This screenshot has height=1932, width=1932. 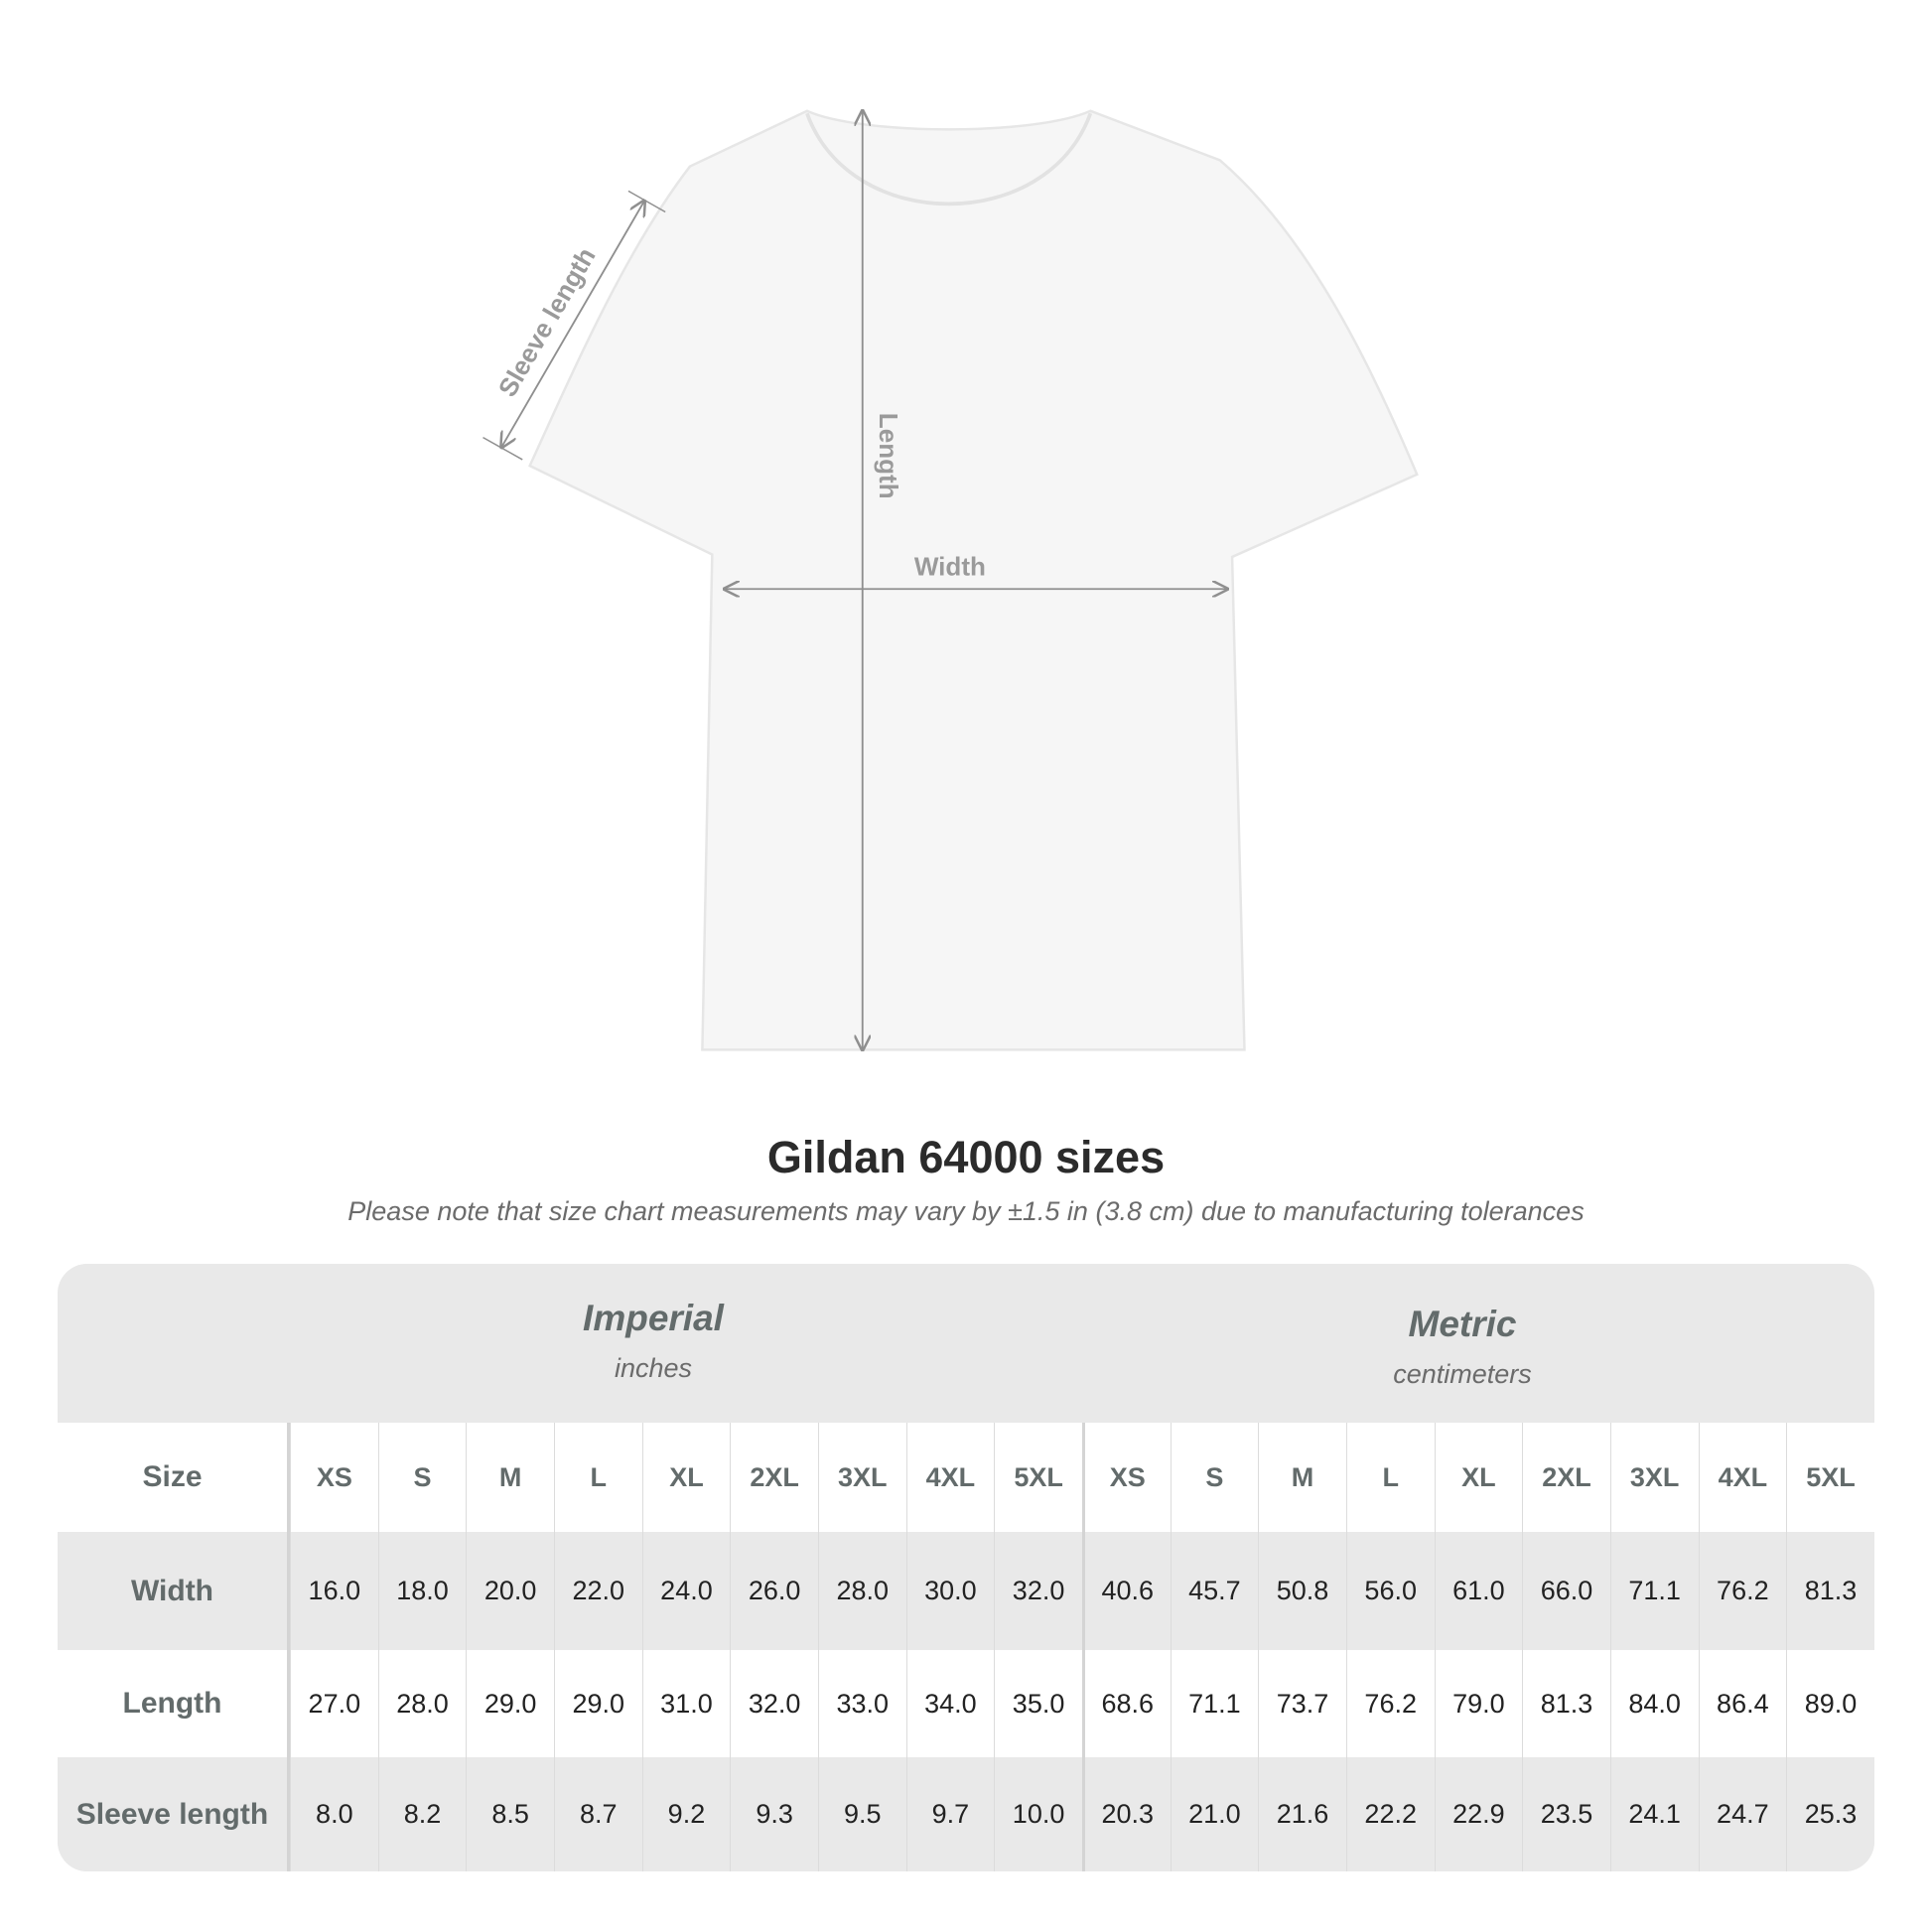 What do you see at coordinates (1390, 1478) in the screenshot?
I see `metric-size-header: L` at bounding box center [1390, 1478].